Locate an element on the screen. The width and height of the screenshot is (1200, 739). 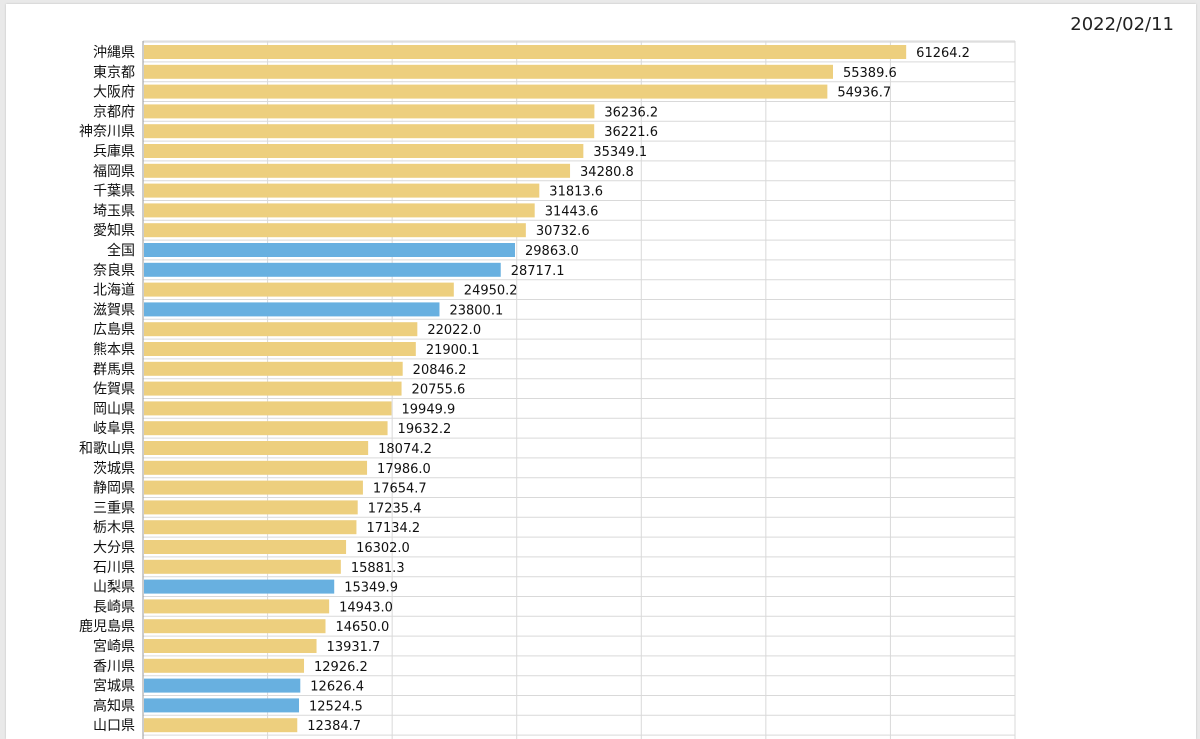
value-label: 16302.0 is located at coordinates (383, 548).